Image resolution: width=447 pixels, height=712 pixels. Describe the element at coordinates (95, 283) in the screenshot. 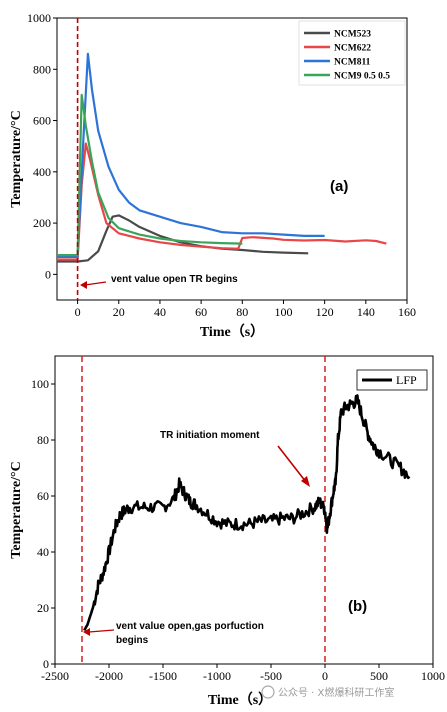

I see `chart-a-annotation-arrow` at that location.